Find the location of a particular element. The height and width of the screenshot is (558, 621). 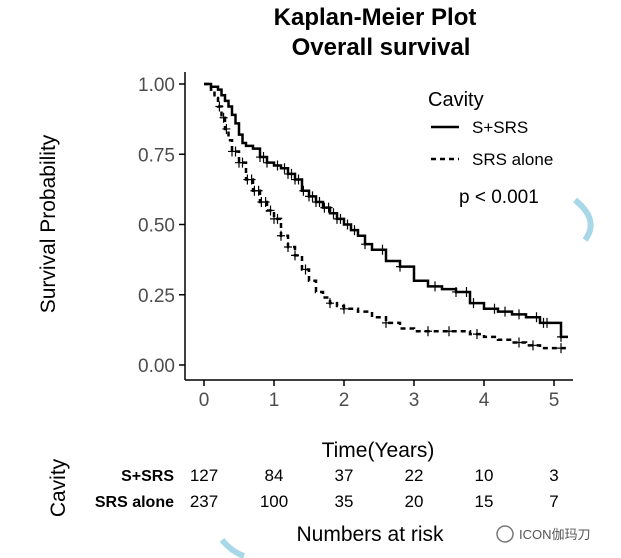

risk-count: 7 is located at coordinates (553, 501).